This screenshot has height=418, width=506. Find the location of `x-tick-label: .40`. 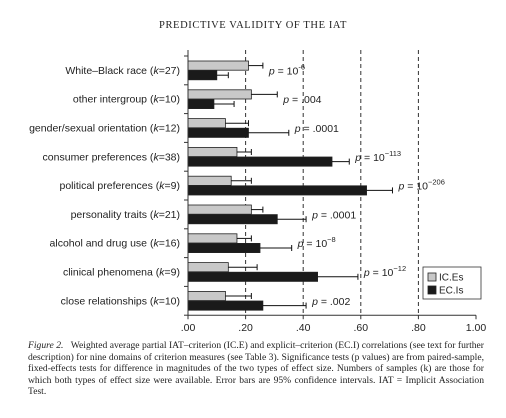

x-tick-label: .40 is located at coordinates (303, 328).